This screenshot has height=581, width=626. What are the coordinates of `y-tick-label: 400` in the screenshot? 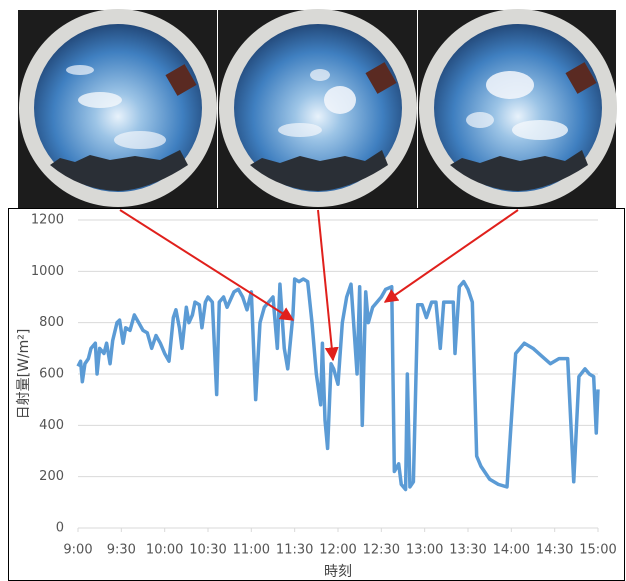 It's located at (51, 425).